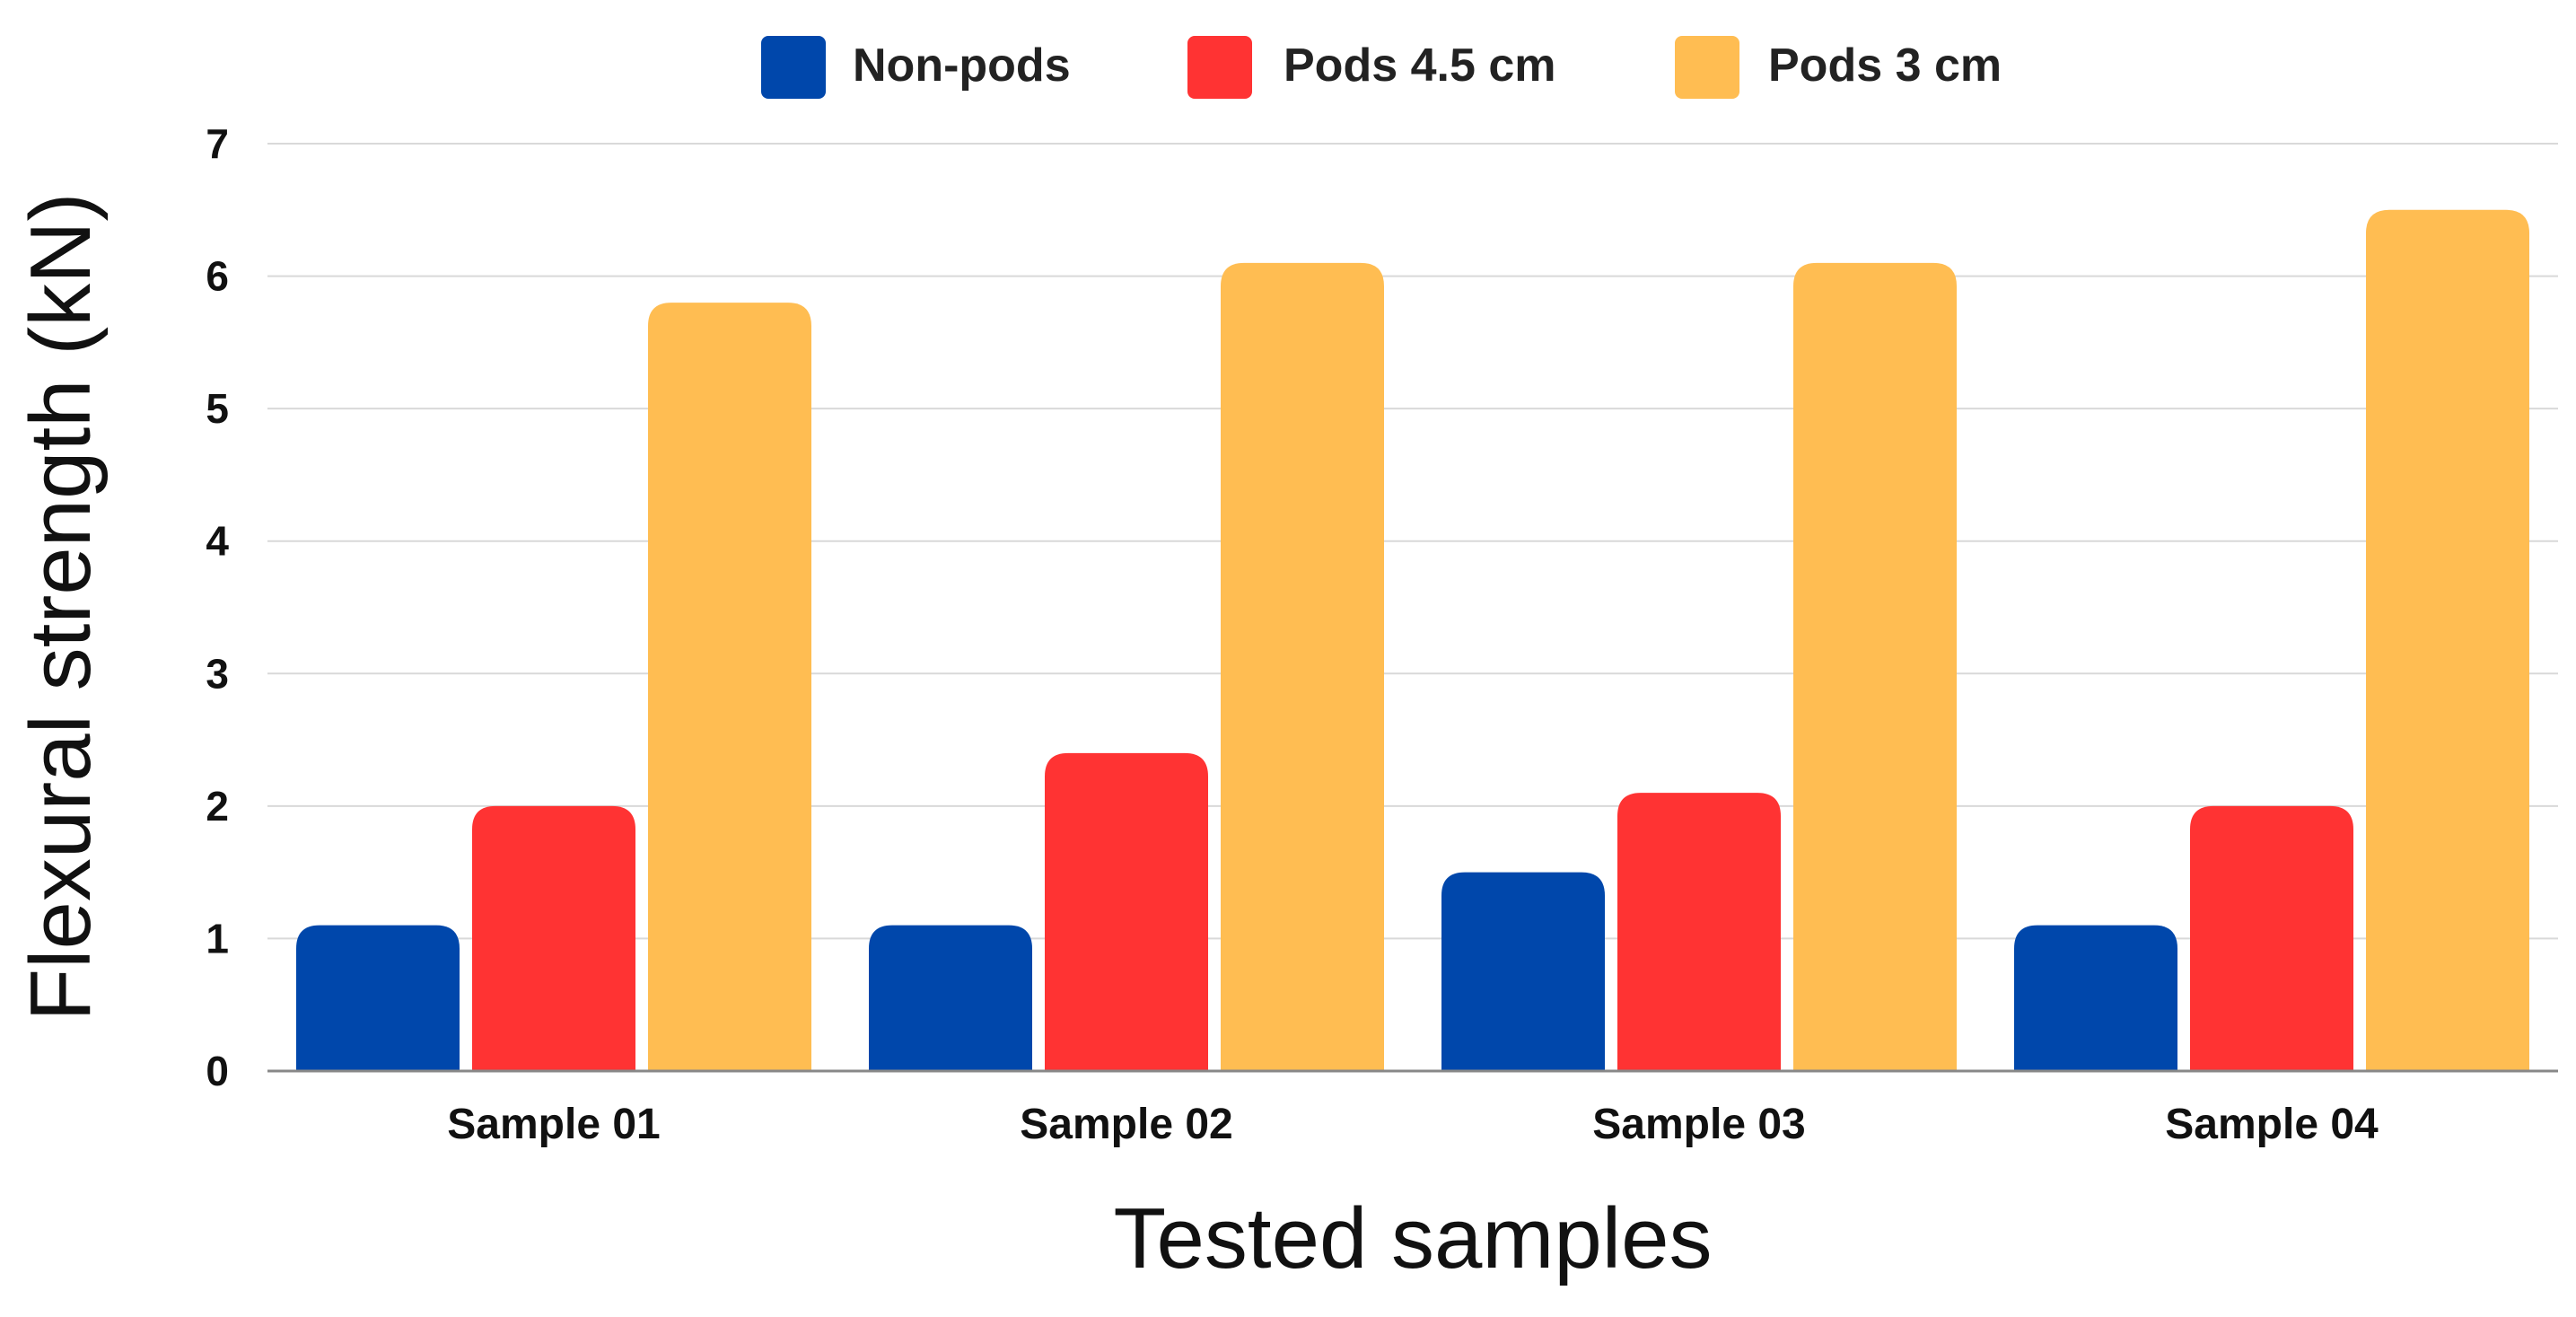 This screenshot has width=2576, height=1317. What do you see at coordinates (1126, 1124) in the screenshot?
I see `x-tick-label-sample-02: Sample 02` at bounding box center [1126, 1124].